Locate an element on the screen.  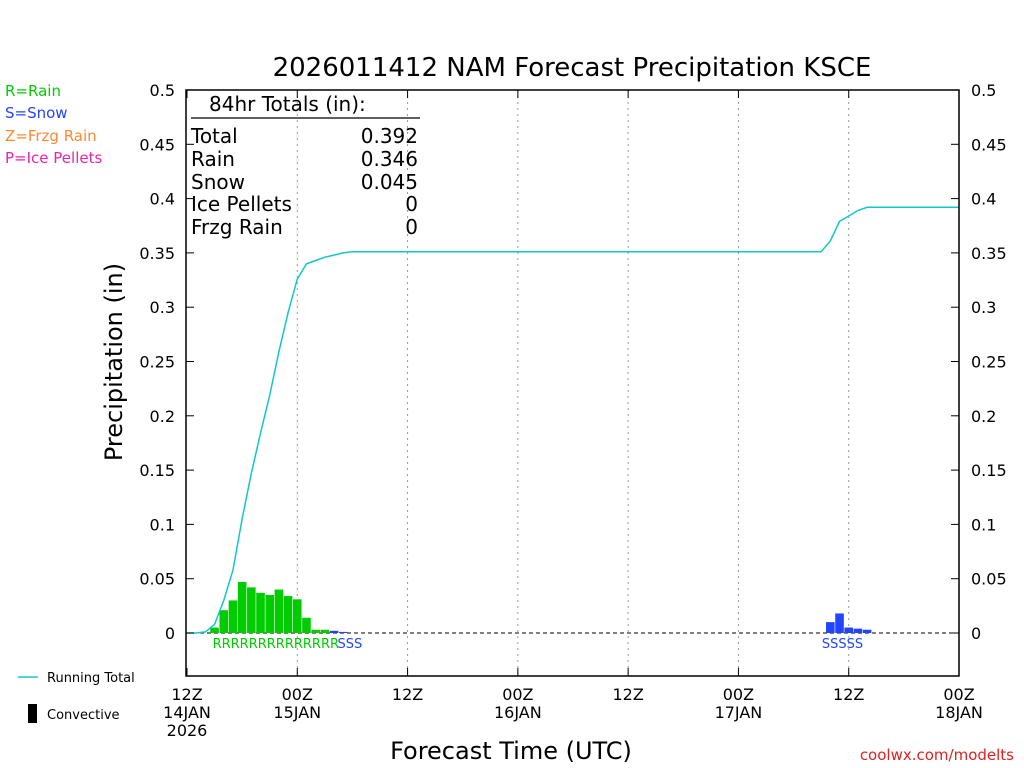
y-tick-label-left: 0.1 is located at coordinates (162, 524).